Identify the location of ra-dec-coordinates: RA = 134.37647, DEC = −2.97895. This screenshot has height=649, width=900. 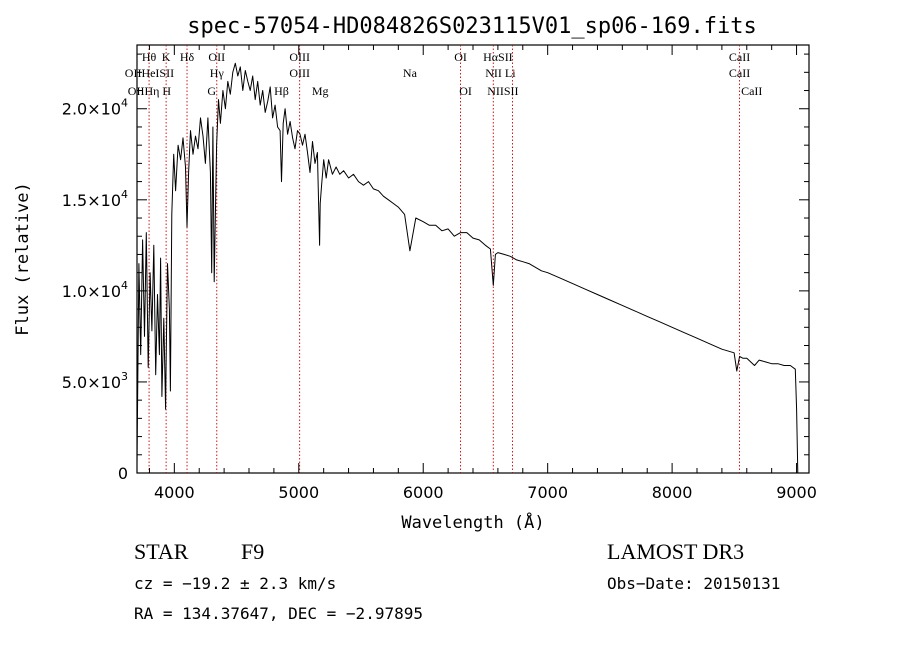
(278, 613).